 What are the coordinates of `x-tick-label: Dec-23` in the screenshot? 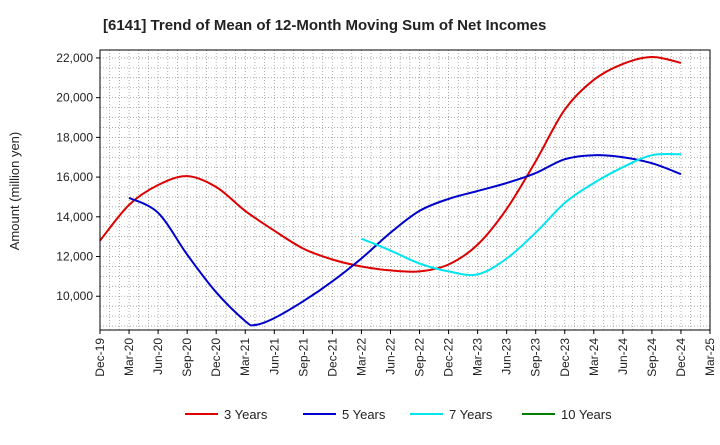 It's located at (565, 357).